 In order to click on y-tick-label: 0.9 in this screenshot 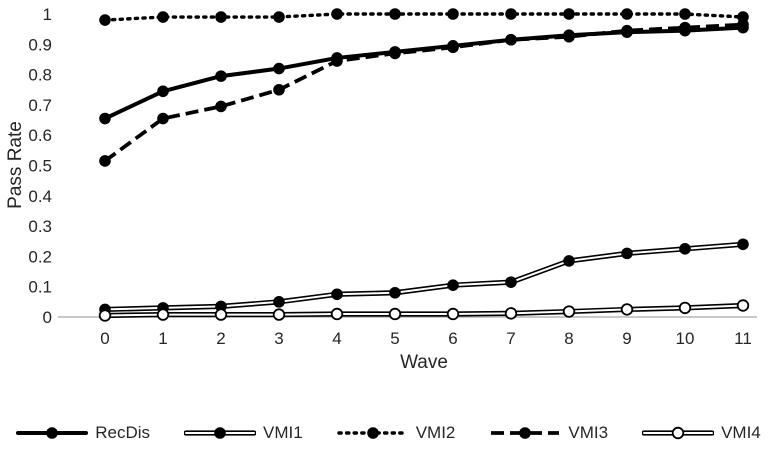, I will do `click(40, 44)`.